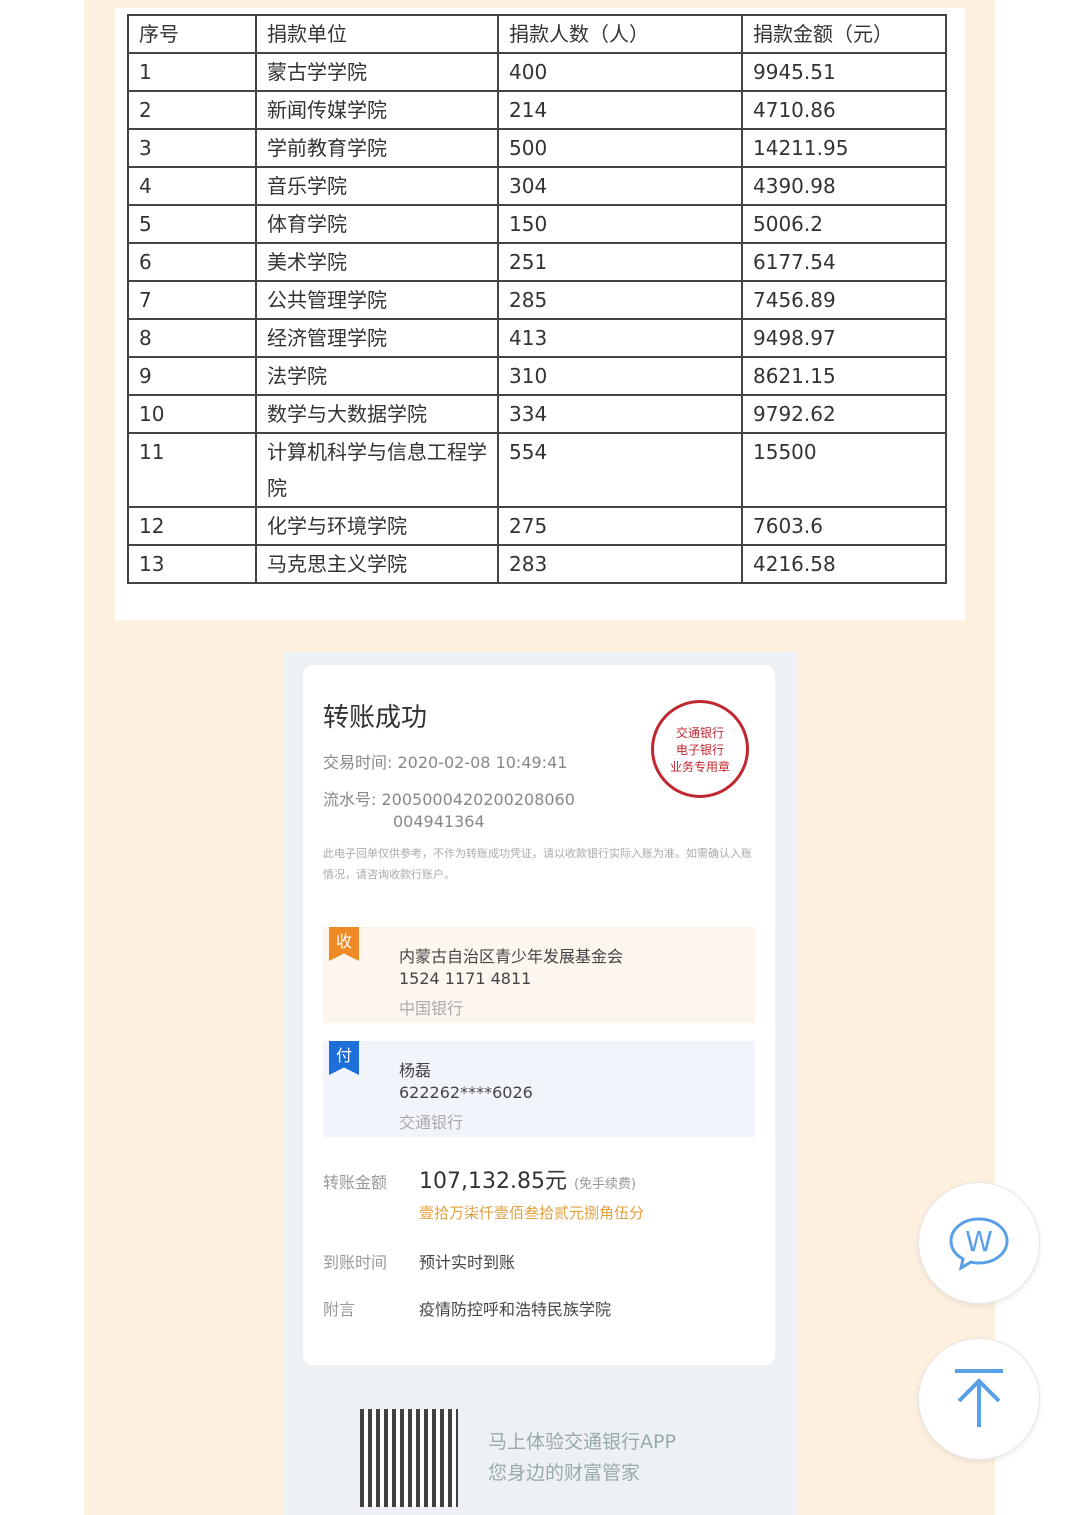  Describe the element at coordinates (844, 526) in the screenshot. I see `table-cell: 7603.6` at that location.